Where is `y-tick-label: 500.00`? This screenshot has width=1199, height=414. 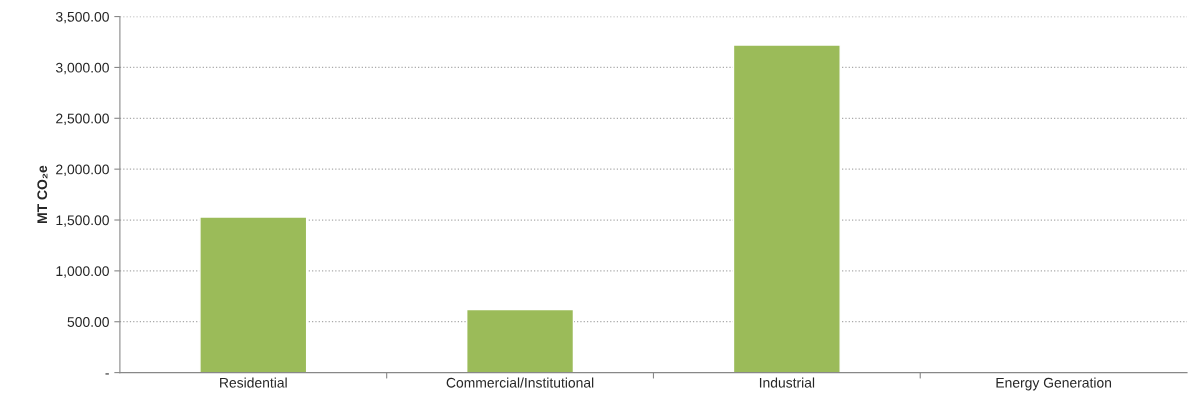 y-tick-label: 500.00 is located at coordinates (88, 322).